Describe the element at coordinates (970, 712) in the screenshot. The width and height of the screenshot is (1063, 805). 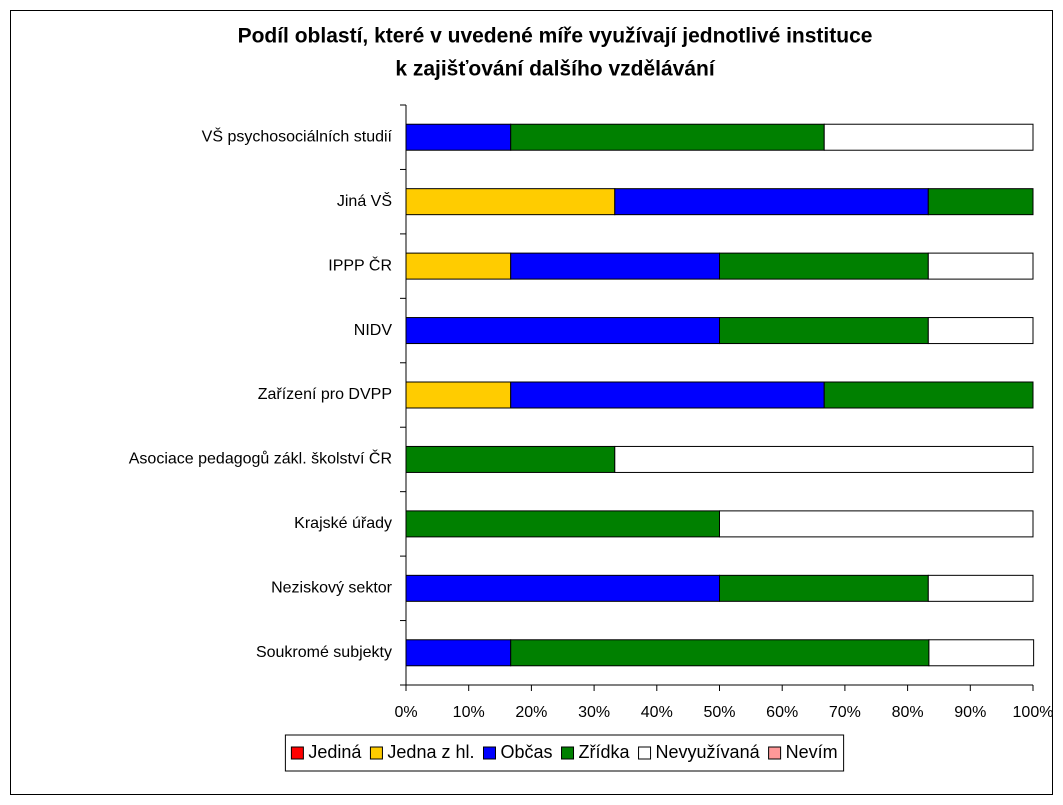
I see `x-tick-label: 90%` at that location.